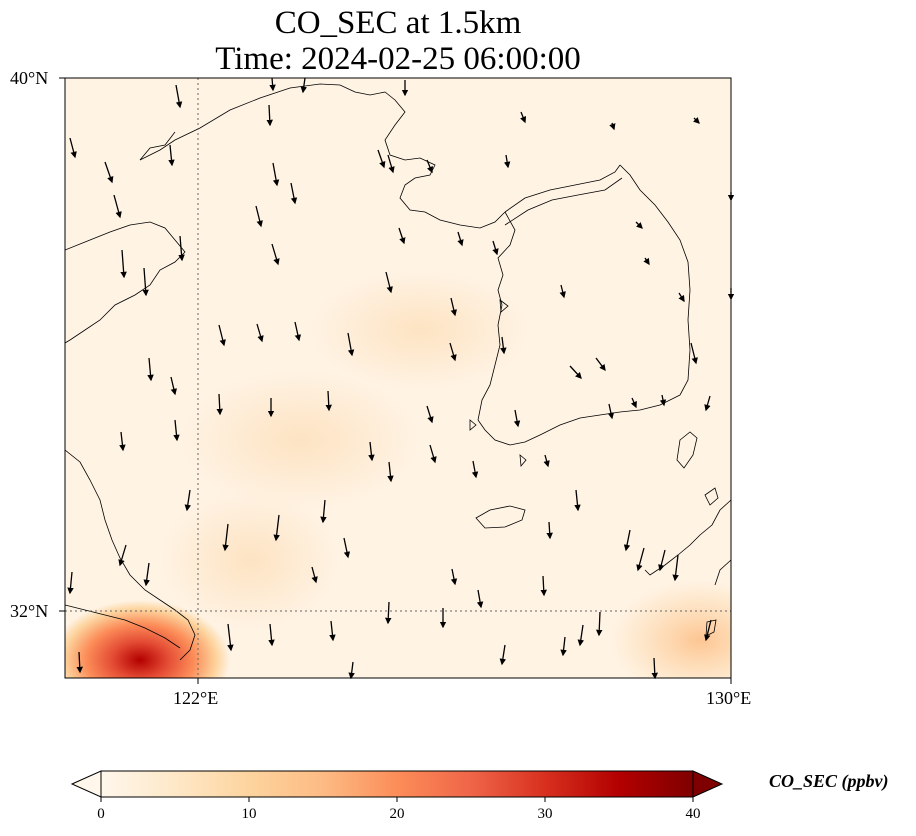  What do you see at coordinates (29, 611) in the screenshot?
I see `lat-label-32n: 32°N` at bounding box center [29, 611].